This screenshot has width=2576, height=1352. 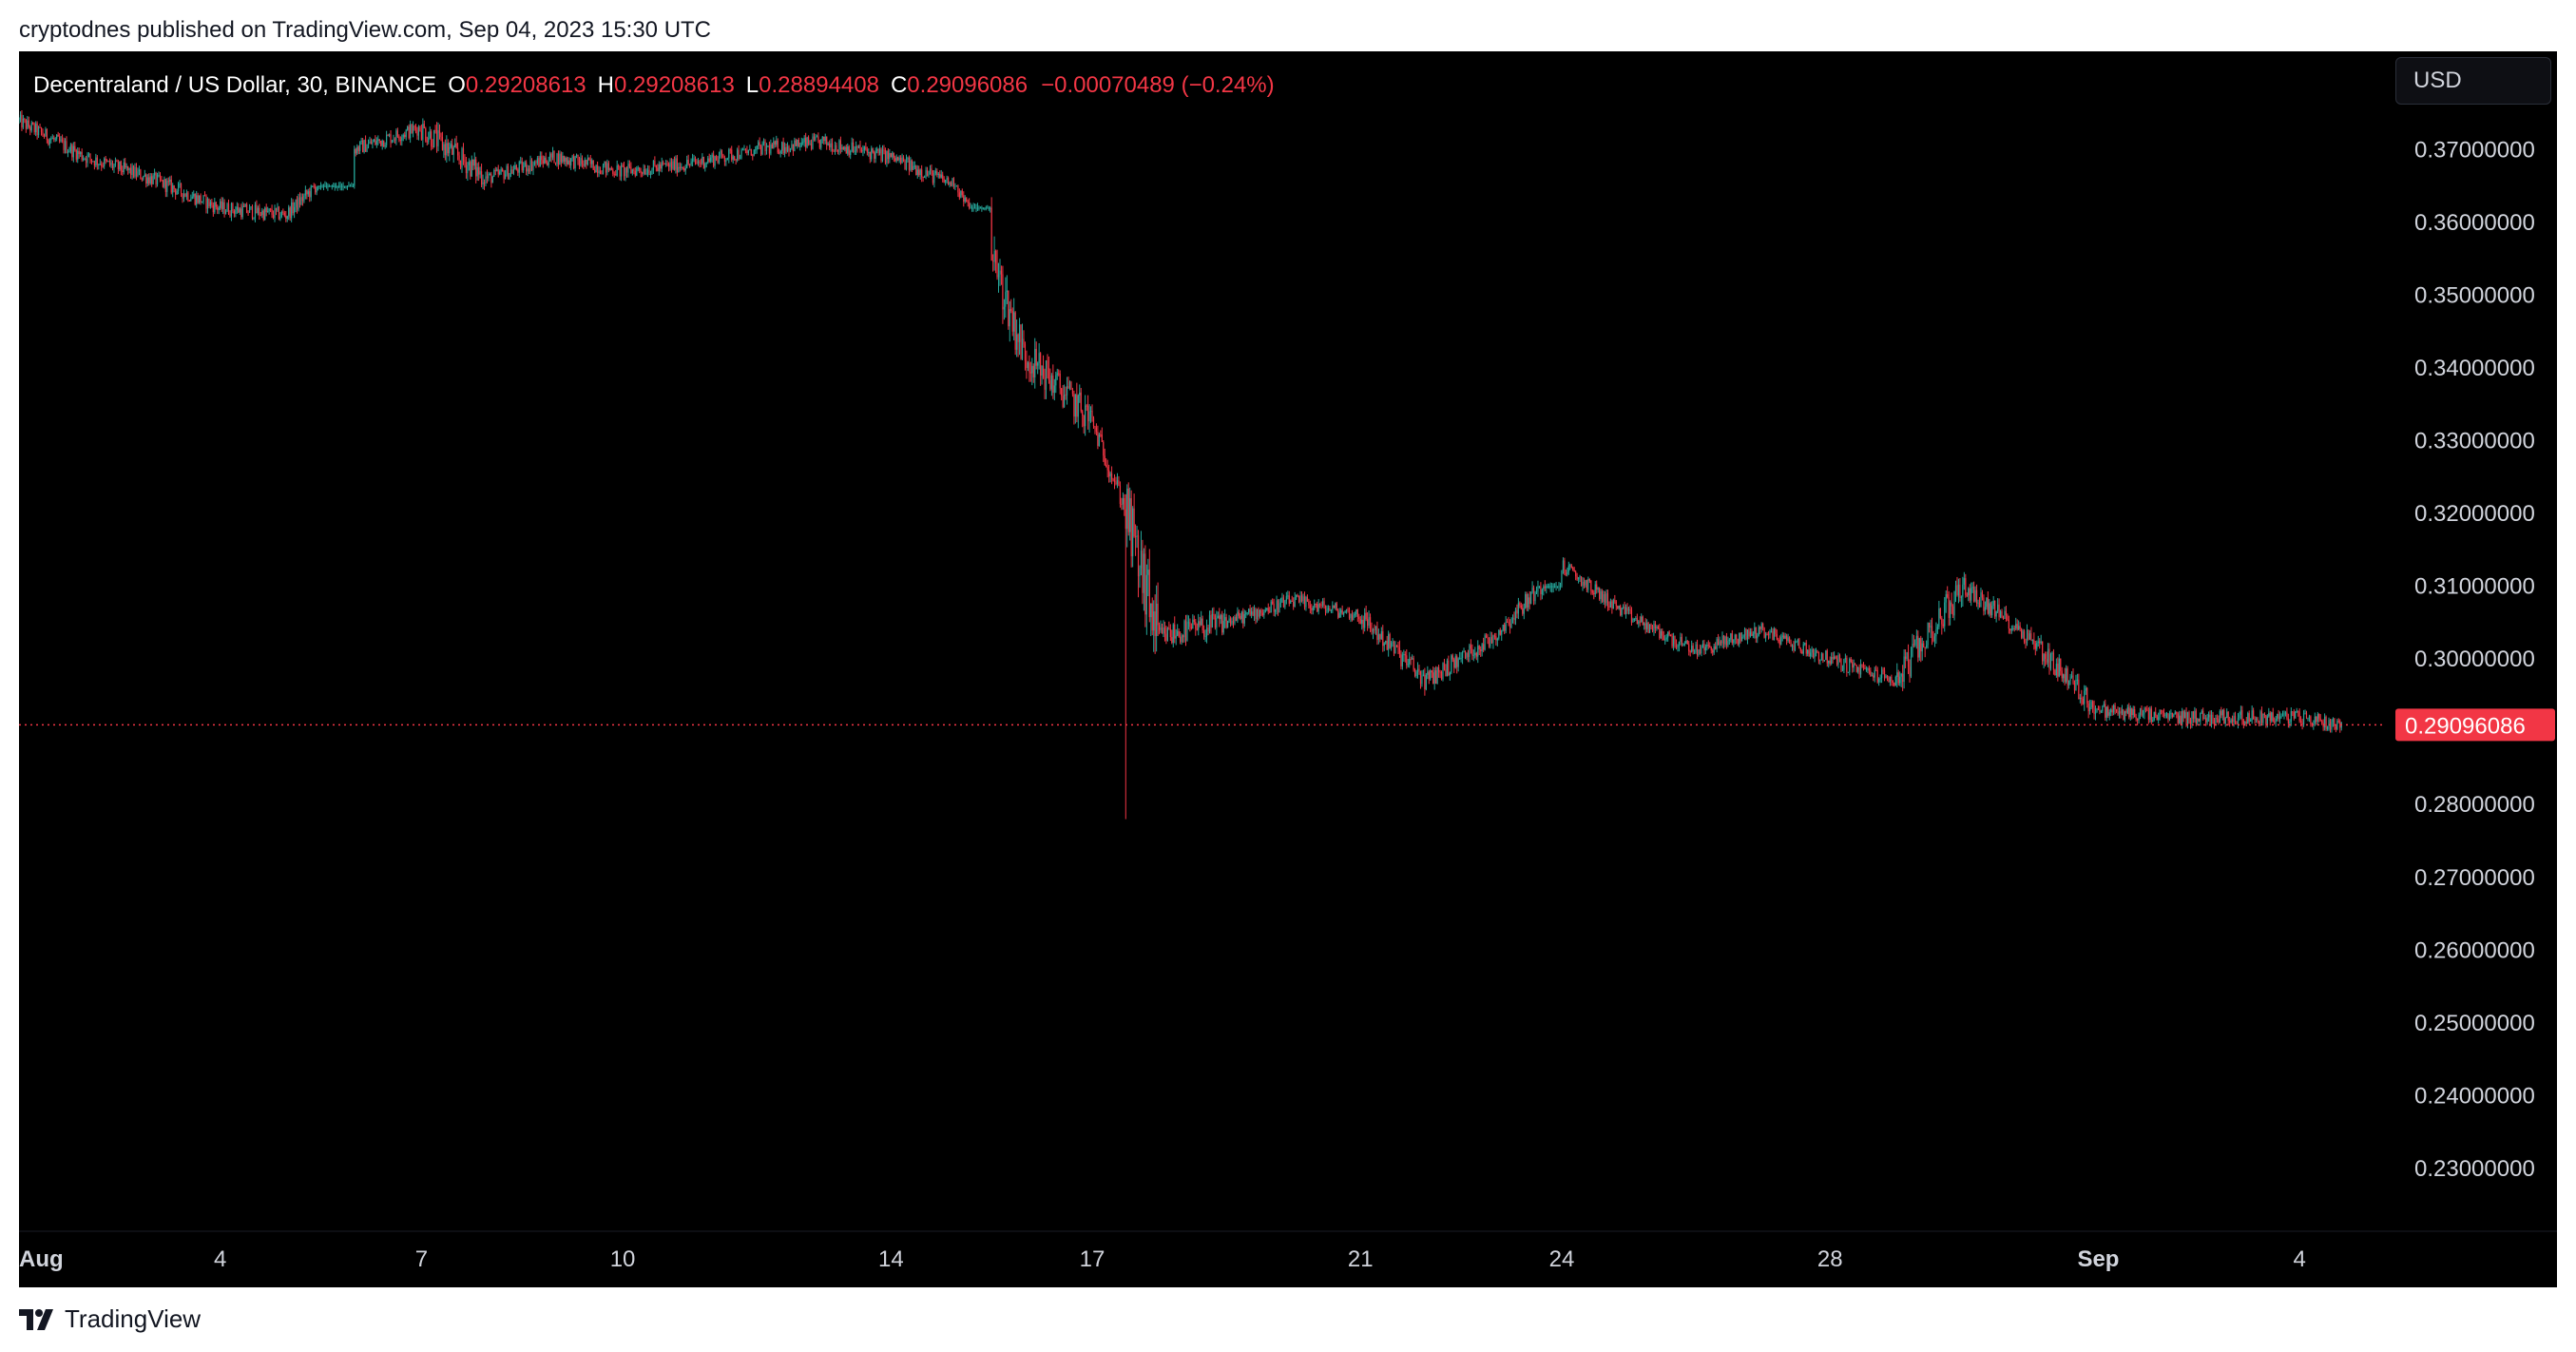 What do you see at coordinates (36, 1319) in the screenshot?
I see `tradingview-icon` at bounding box center [36, 1319].